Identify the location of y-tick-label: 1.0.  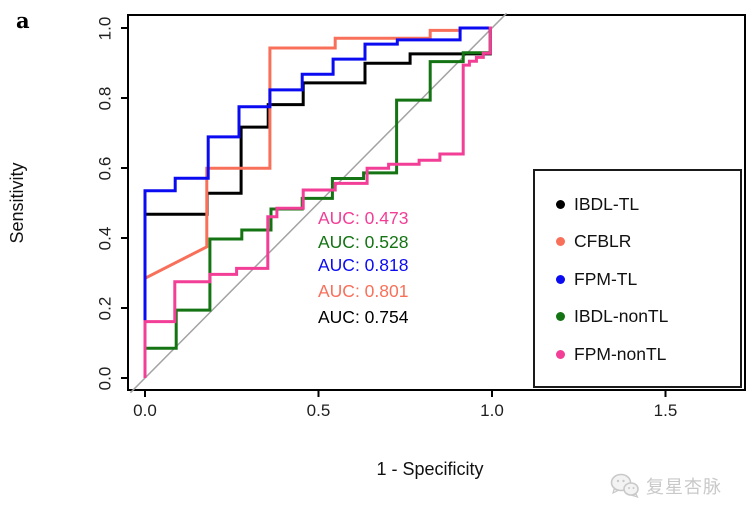
(105, 28).